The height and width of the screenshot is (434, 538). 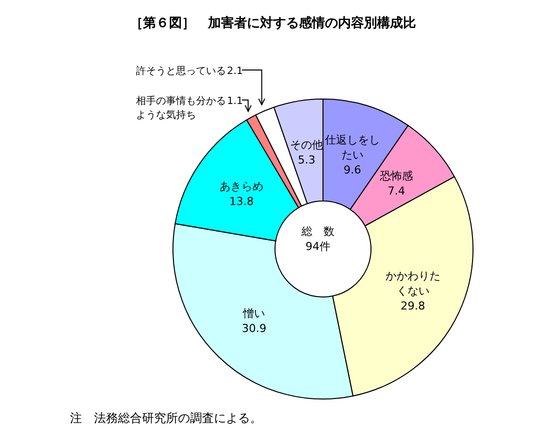 What do you see at coordinates (235, 71) in the screenshot?
I see `data-label: 2.1` at bounding box center [235, 71].